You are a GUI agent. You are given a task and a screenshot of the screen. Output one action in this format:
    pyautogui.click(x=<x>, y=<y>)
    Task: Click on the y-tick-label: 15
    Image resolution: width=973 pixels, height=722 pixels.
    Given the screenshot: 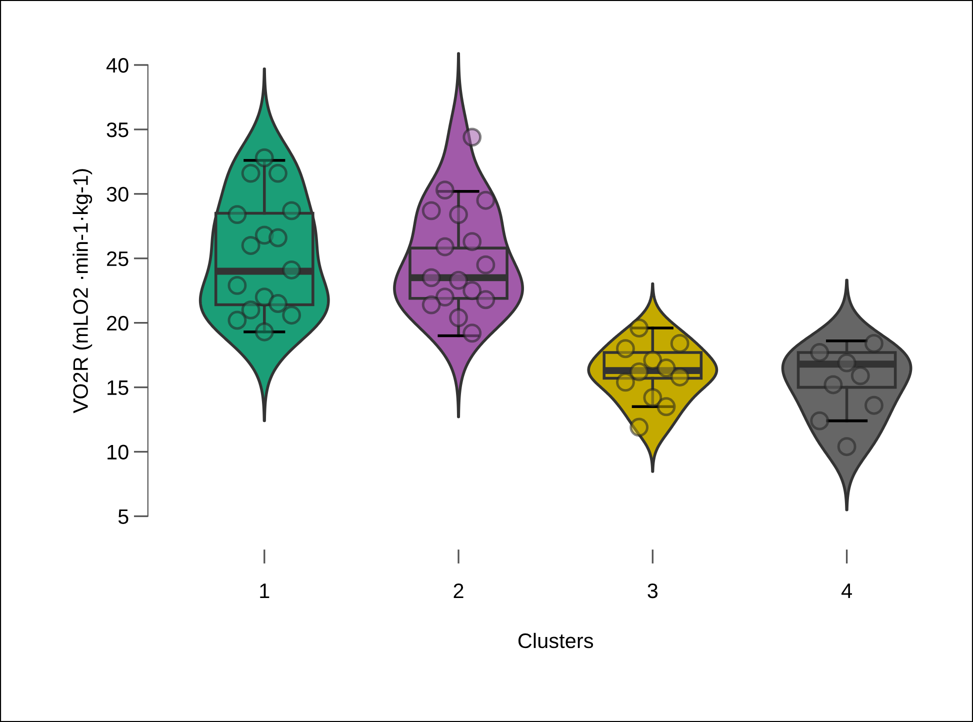 What is the action you would take?
    pyautogui.click(x=118, y=388)
    